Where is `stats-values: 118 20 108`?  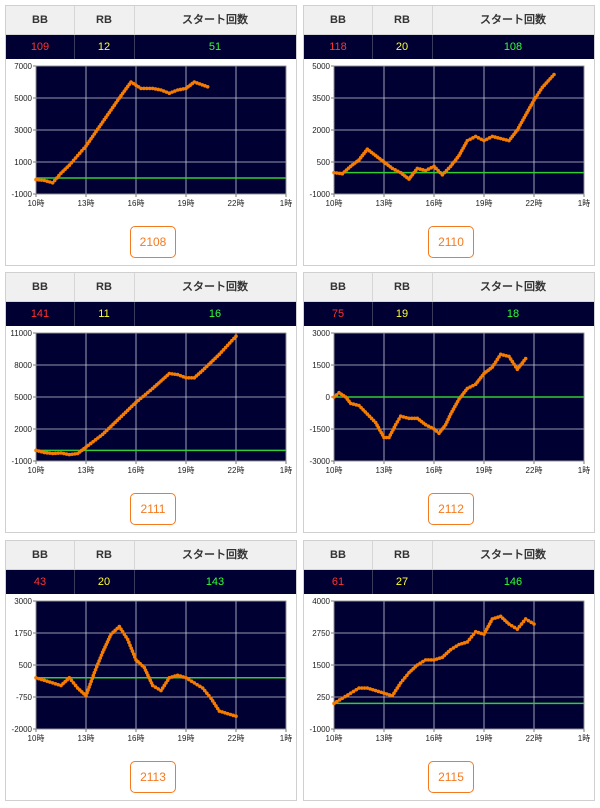 stats-values: 118 20 108 is located at coordinates (449, 47).